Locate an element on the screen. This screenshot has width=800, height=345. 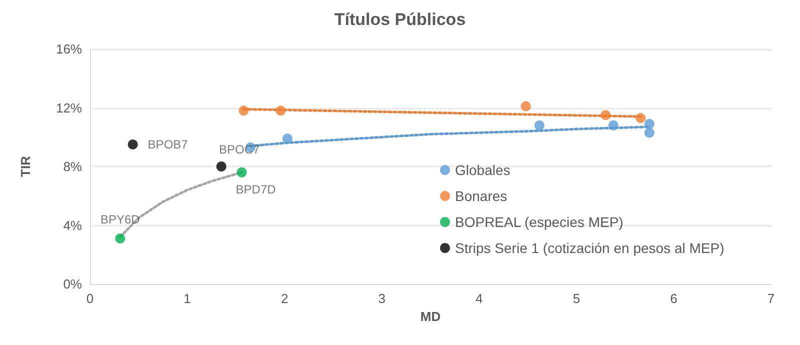
legend-label: BOPREAL (especies MEP) is located at coordinates (539, 222).